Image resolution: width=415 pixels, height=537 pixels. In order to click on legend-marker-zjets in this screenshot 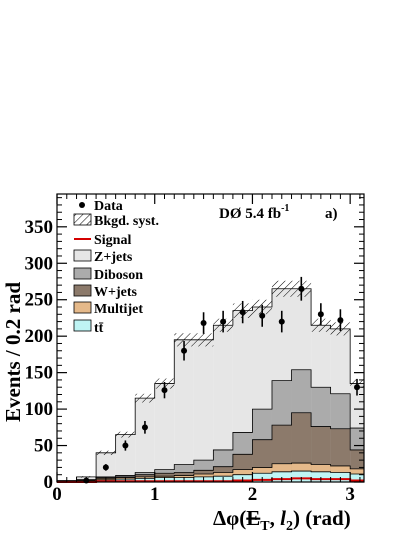, I will do `click(82, 255)`.